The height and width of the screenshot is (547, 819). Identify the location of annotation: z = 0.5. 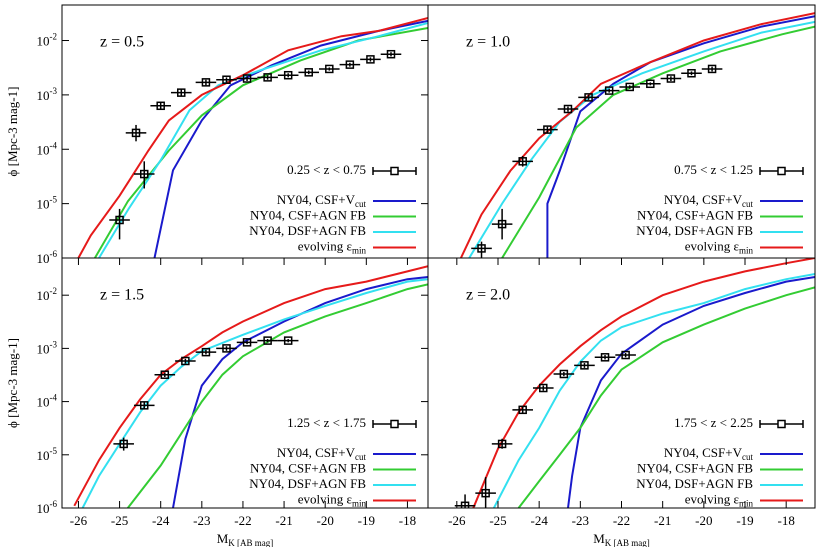
(122, 42).